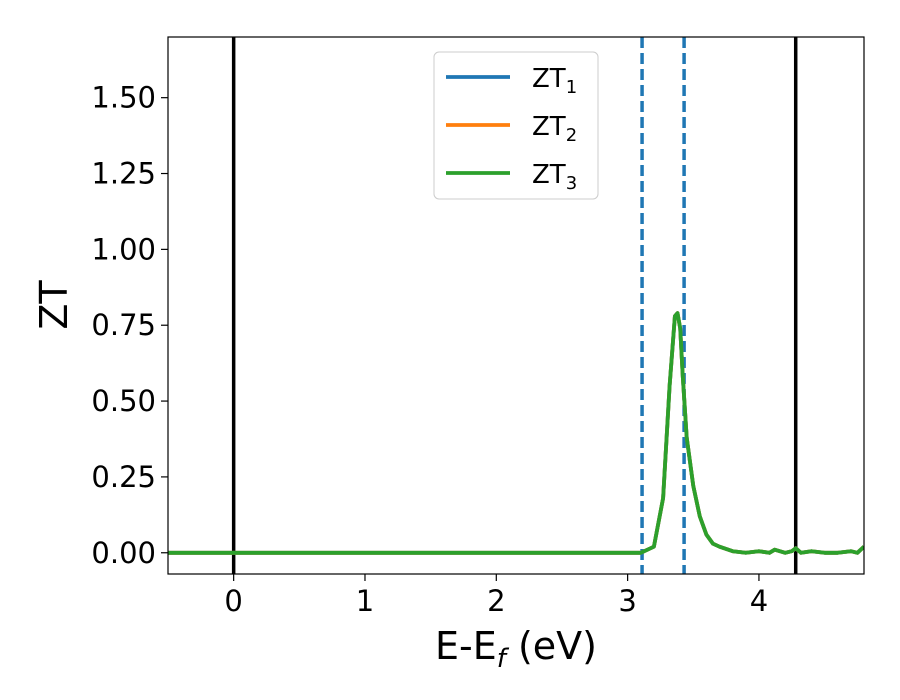 The image size is (900, 700). What do you see at coordinates (123, 553) in the screenshot?
I see `y-tick-label-0: 0.00` at bounding box center [123, 553].